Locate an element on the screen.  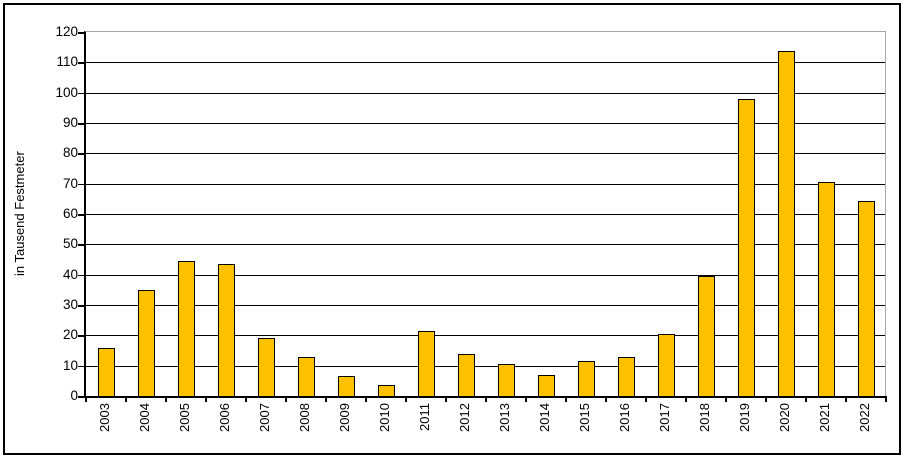
bar-2019 is located at coordinates (746, 247).